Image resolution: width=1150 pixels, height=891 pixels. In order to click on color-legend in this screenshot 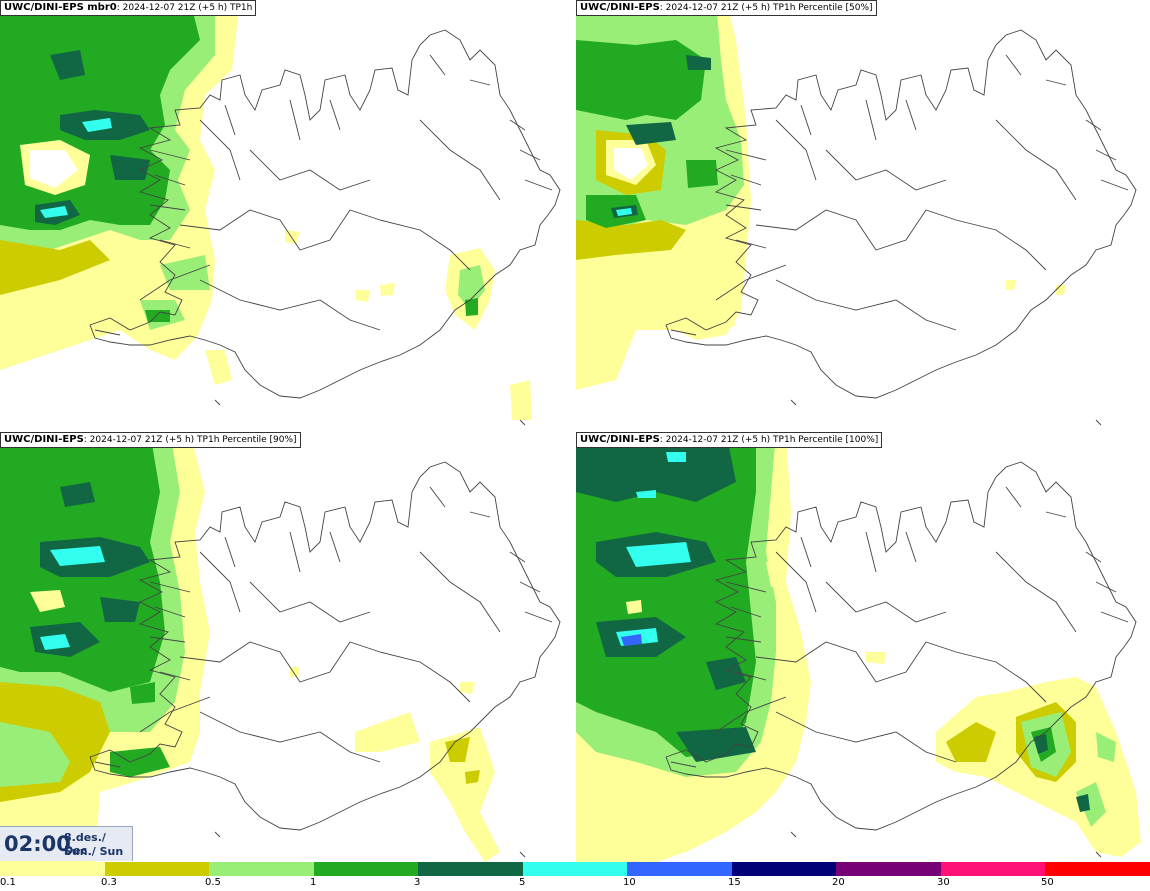, I will do `click(575, 869)`.